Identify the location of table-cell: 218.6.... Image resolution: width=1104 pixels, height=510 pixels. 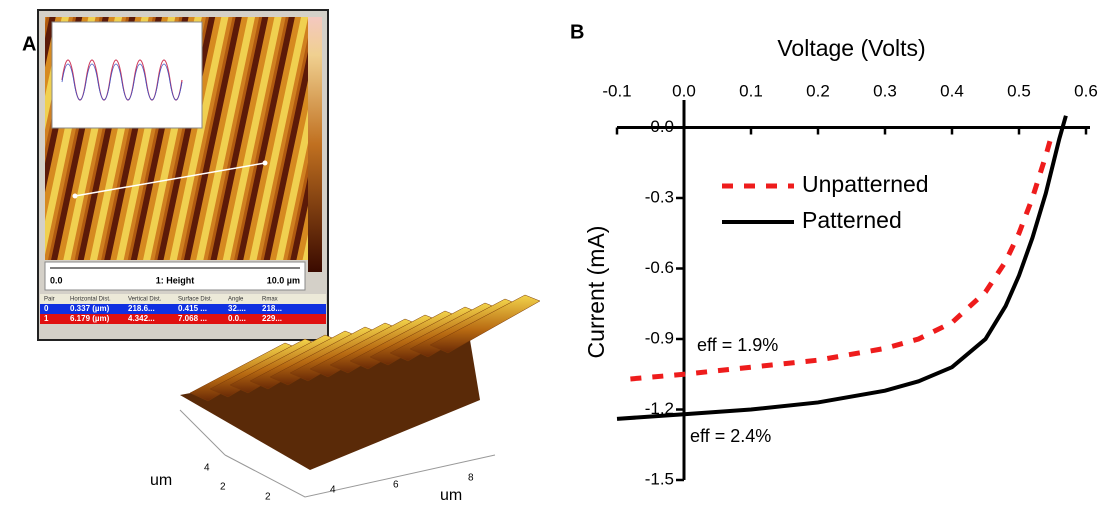
(141, 308).